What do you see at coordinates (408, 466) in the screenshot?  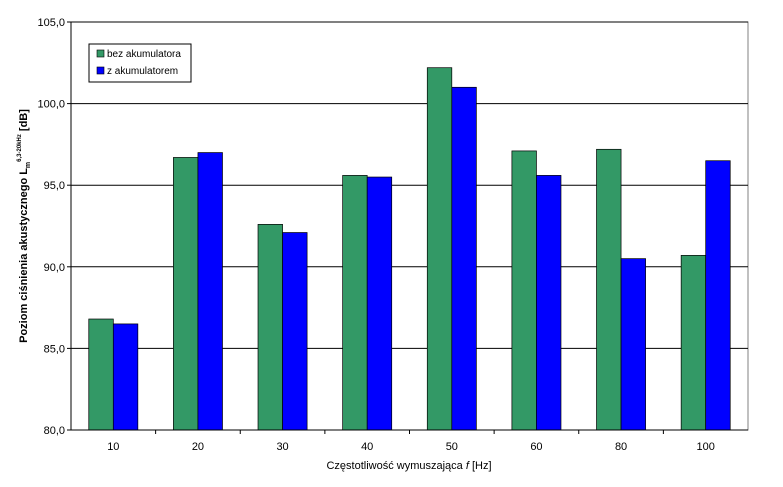 I see `x-axis-title: Częstotliwość wymuszająca f [Hz]` at bounding box center [408, 466].